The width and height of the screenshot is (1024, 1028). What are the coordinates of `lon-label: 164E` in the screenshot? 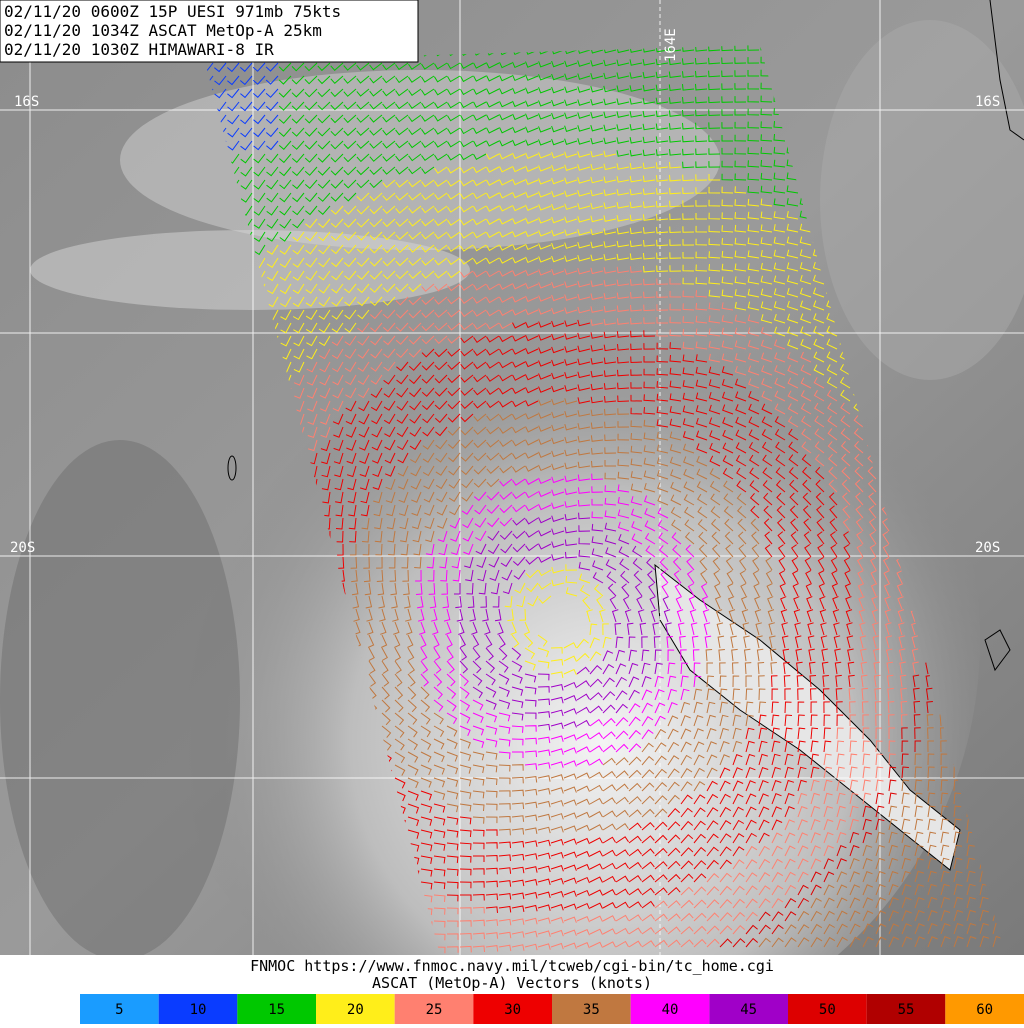 It's located at (671, 45).